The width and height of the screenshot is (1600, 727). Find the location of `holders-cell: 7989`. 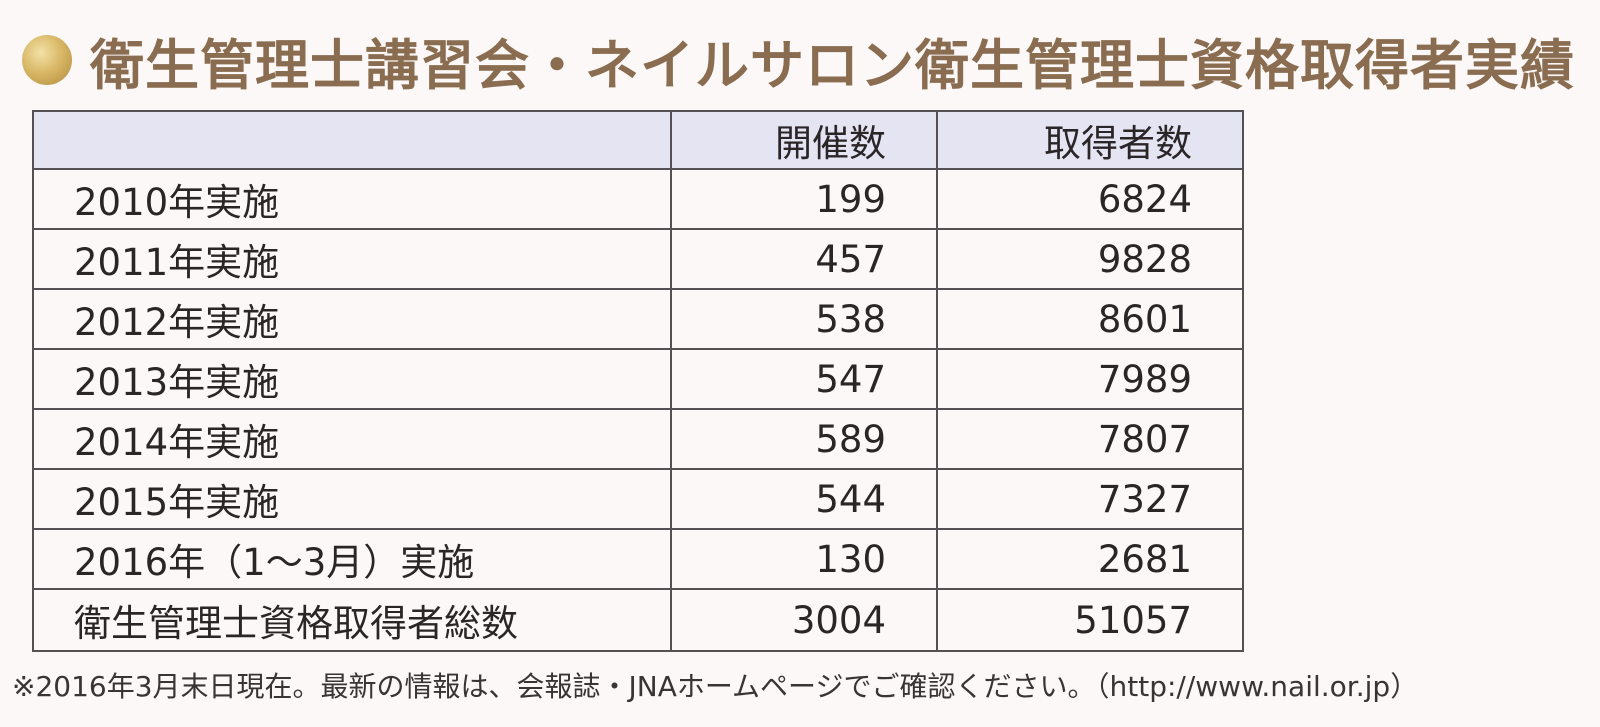

holders-cell: 7989 is located at coordinates (1090, 379).